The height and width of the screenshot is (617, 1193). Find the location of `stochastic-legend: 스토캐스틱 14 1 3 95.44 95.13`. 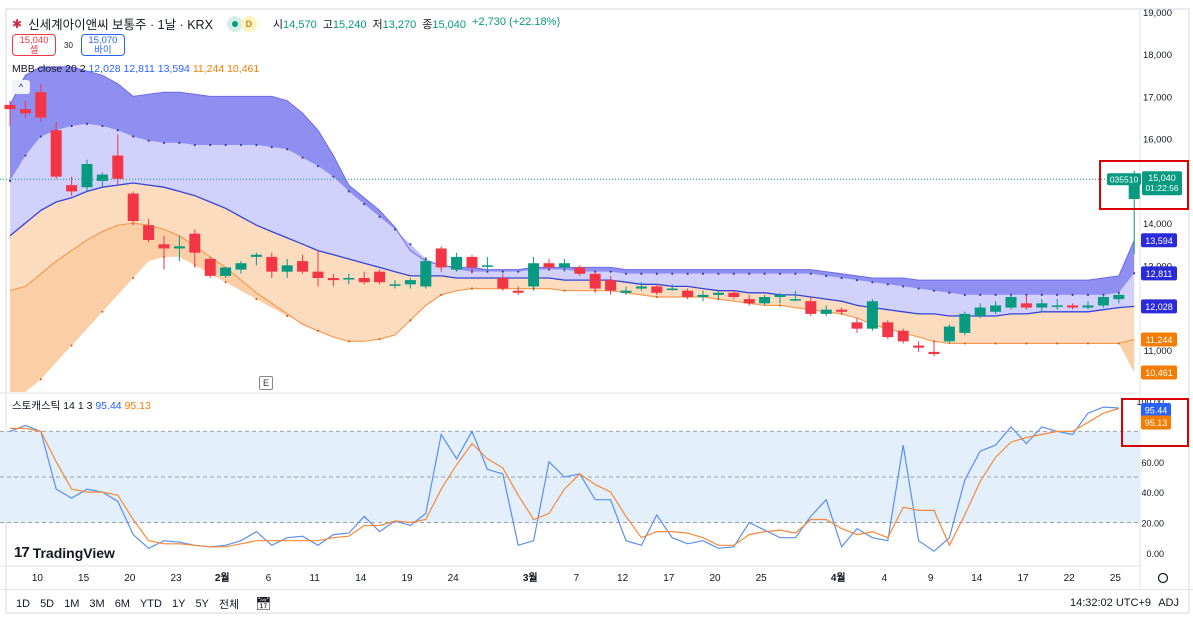

stochastic-legend: 스토캐스틱 14 1 3 95.44 95.13 is located at coordinates (81, 405).